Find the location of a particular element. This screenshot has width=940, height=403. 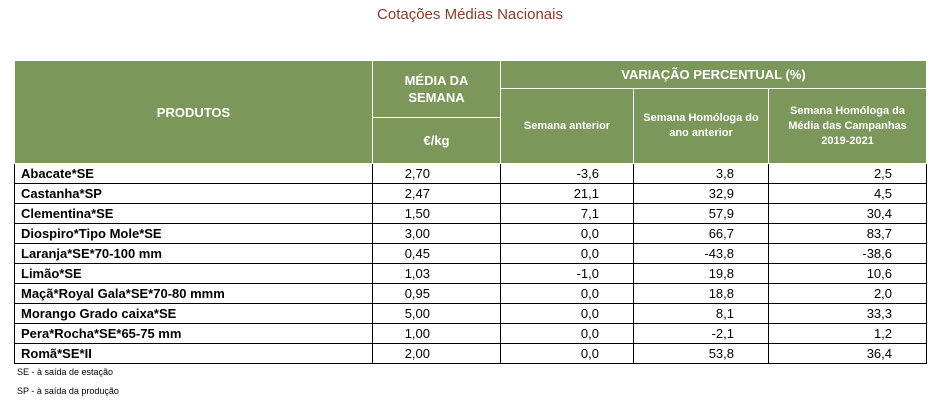

cell-homologa-media: 2,5 is located at coordinates (847, 173).